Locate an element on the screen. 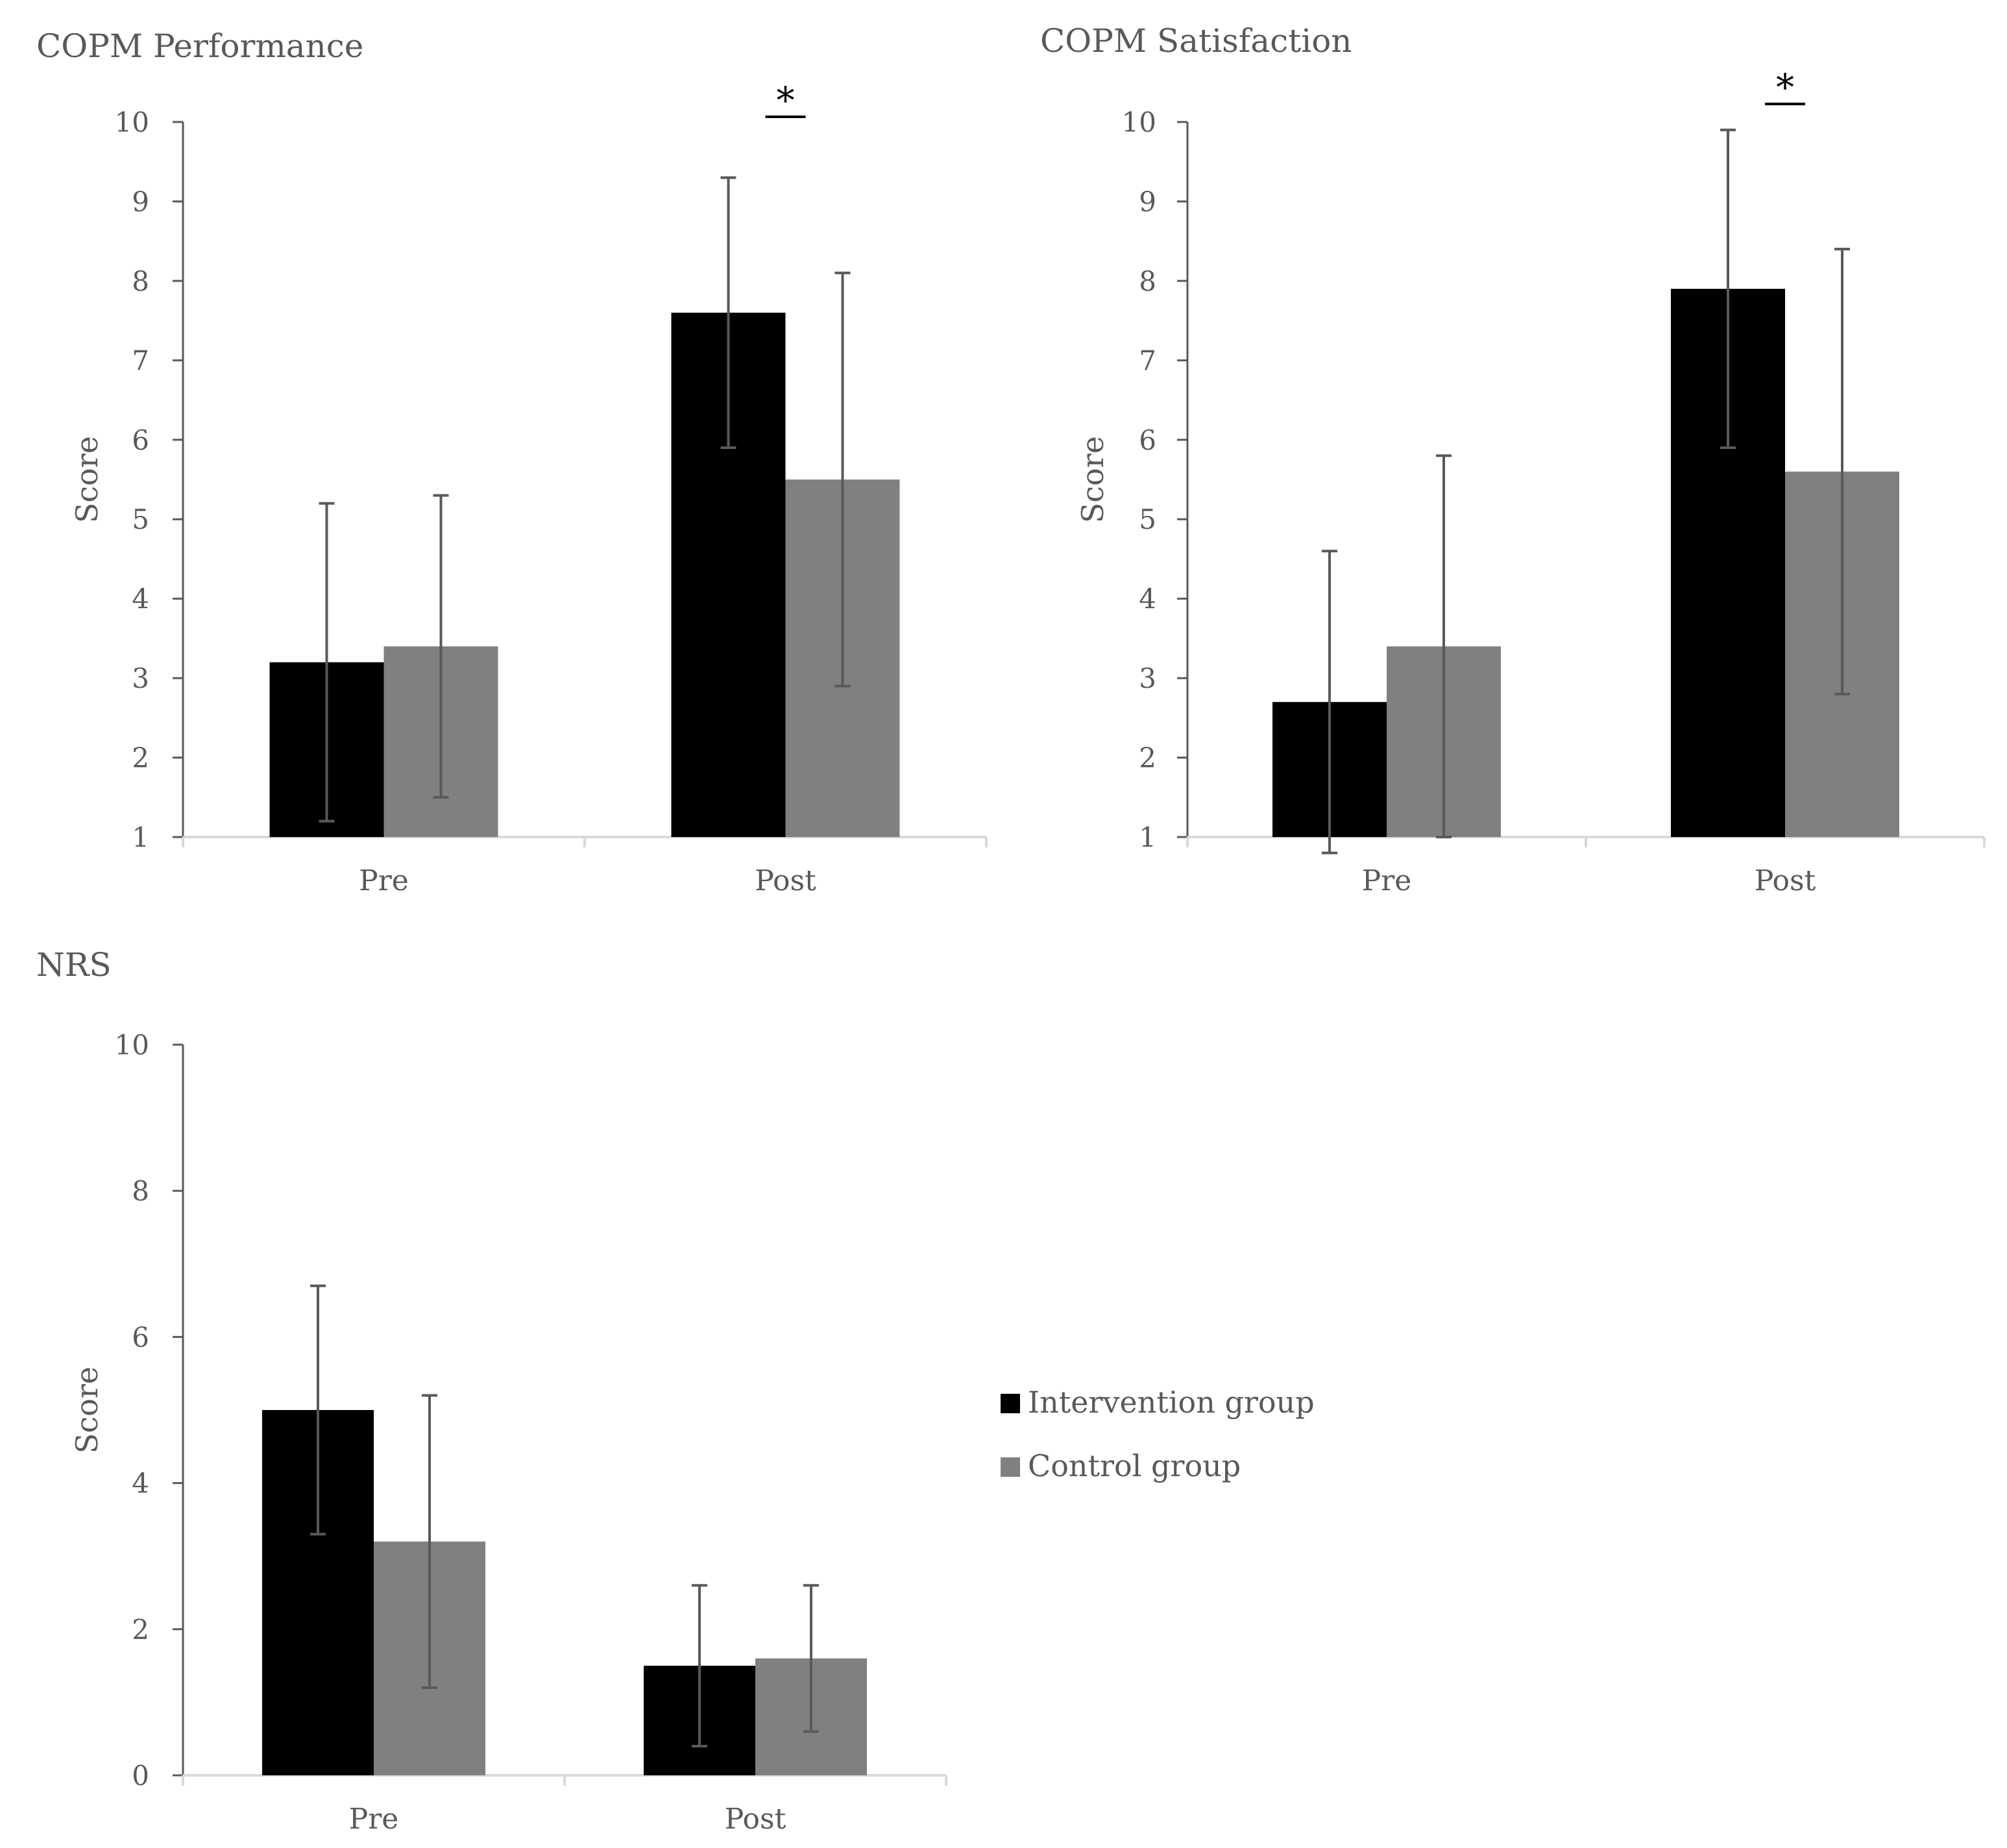 This screenshot has height=1848, width=2007. y-tick-label: 0 is located at coordinates (140, 1776).